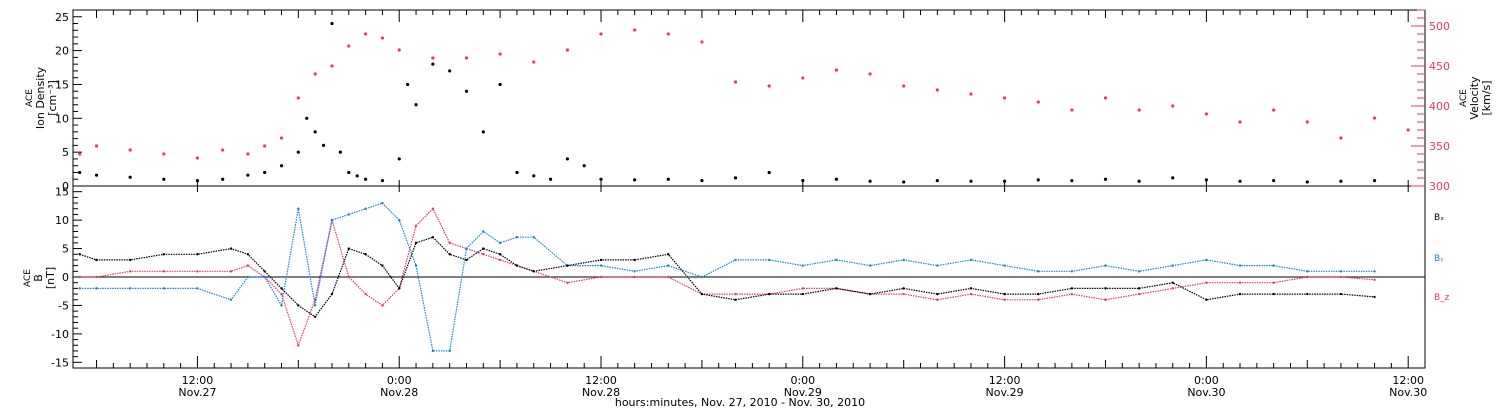 This screenshot has width=1500, height=410. I want to click on b-tick-label: 5, so click(65, 249).